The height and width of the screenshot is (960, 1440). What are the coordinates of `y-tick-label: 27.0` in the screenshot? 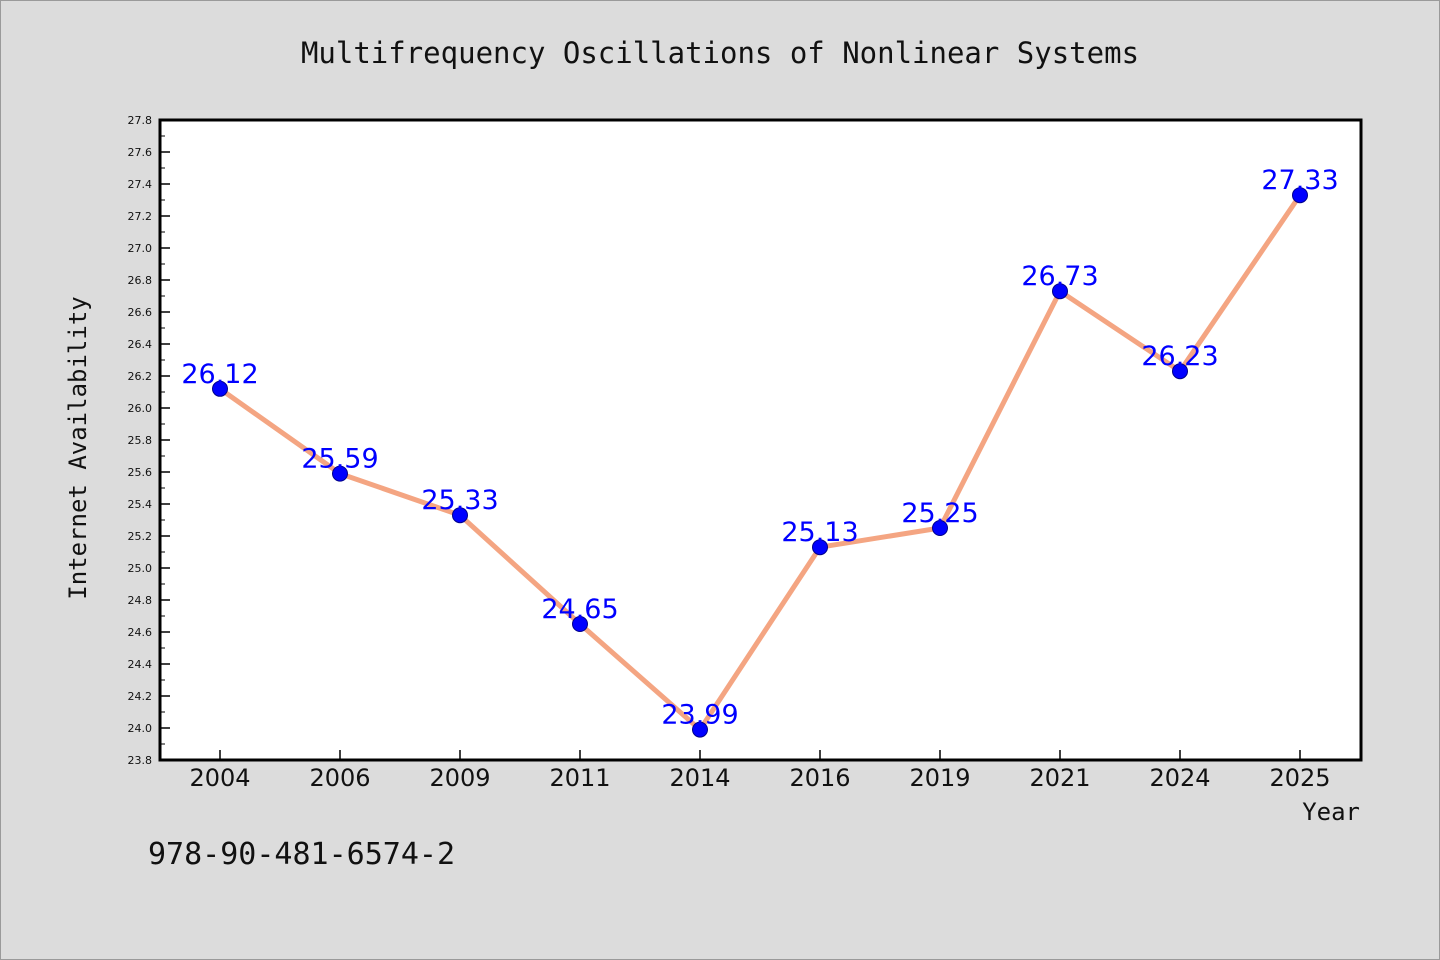 It's located at (140, 248).